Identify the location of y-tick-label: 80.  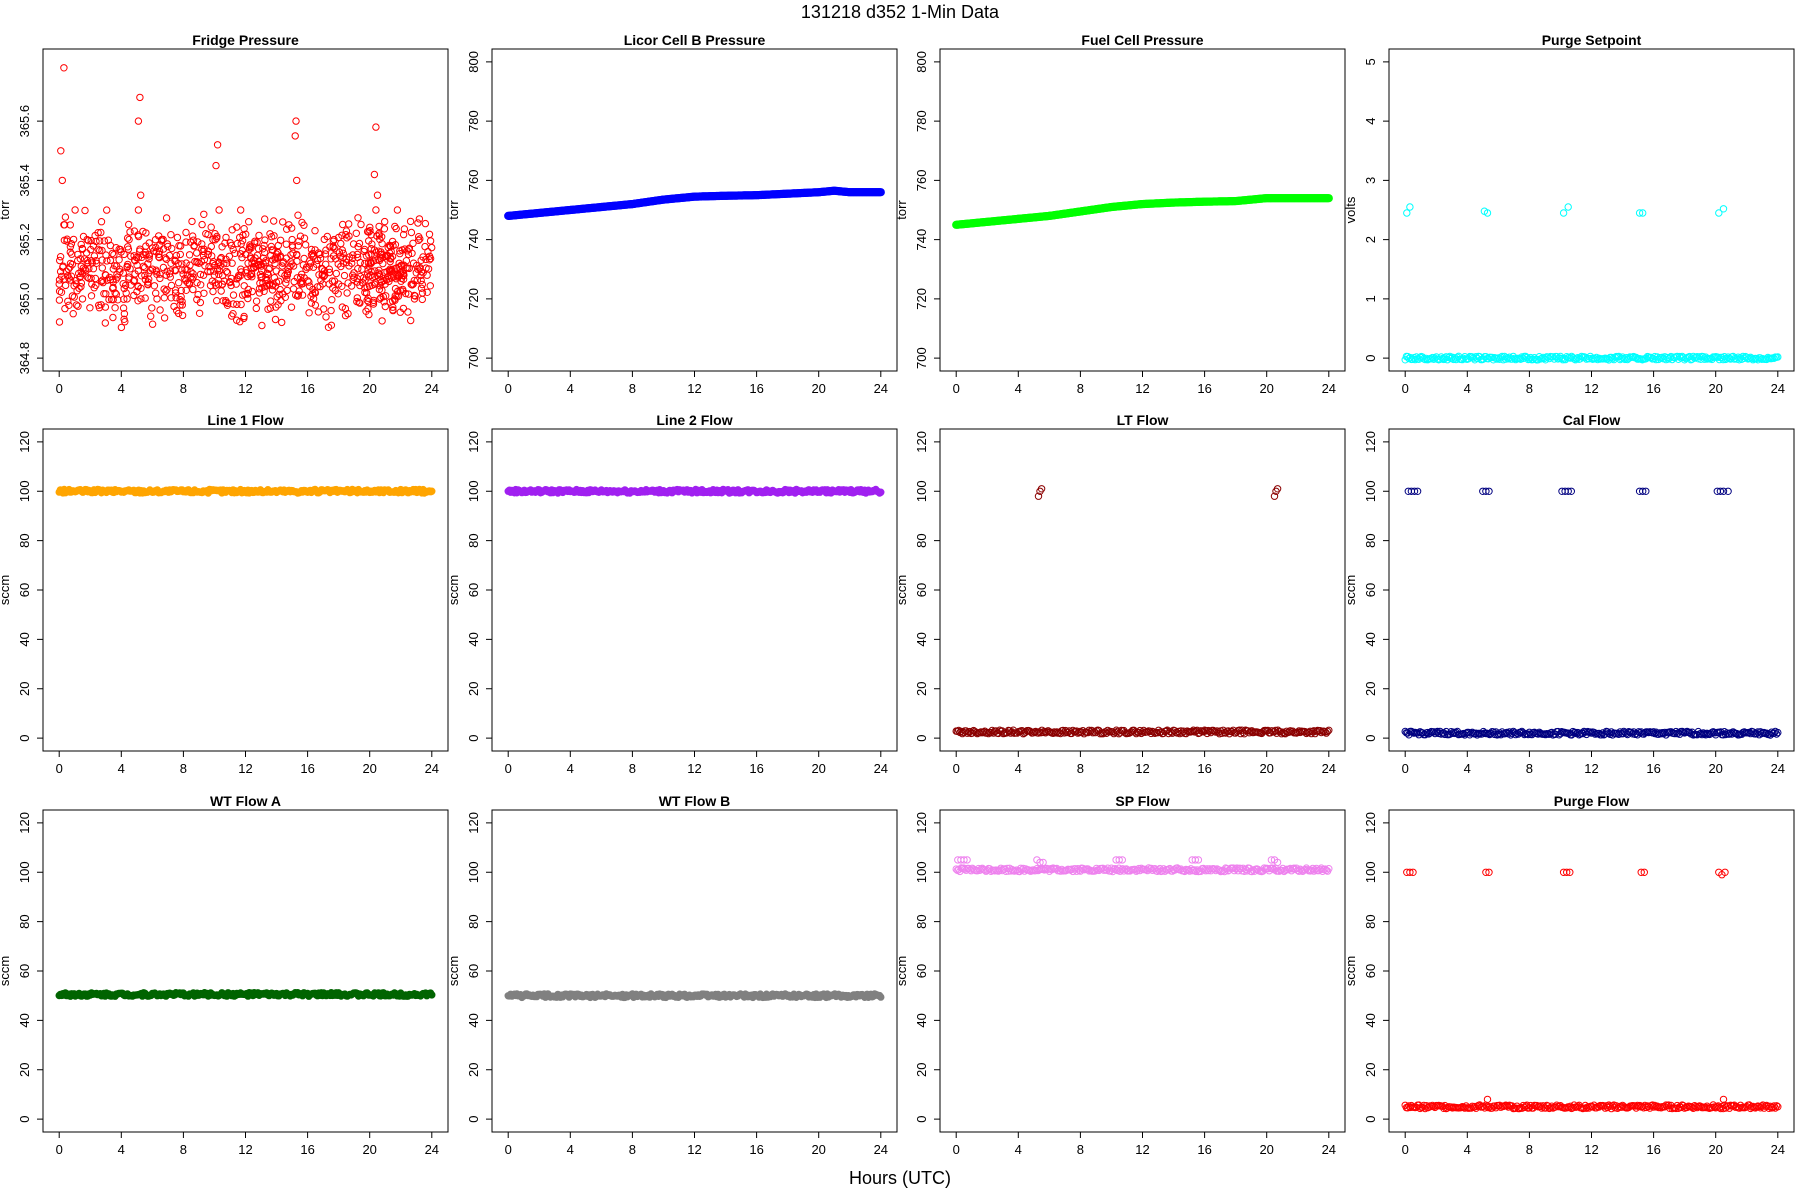
(1370, 921).